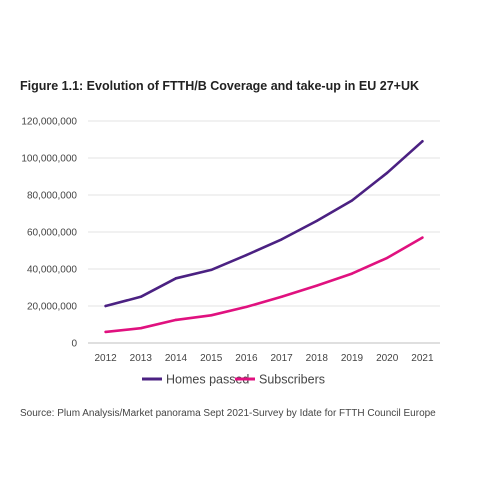 This screenshot has height=500, width=500. Describe the element at coordinates (281, 358) in the screenshot. I see `x-tick-label: 2017` at that location.